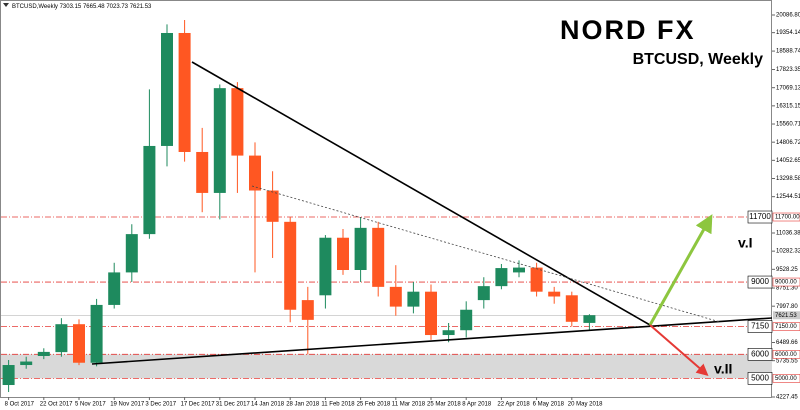 This screenshot has height=410, width=800. Describe the element at coordinates (788, 125) in the screenshot. I see `y-tick-label: 15560.71` at that location.